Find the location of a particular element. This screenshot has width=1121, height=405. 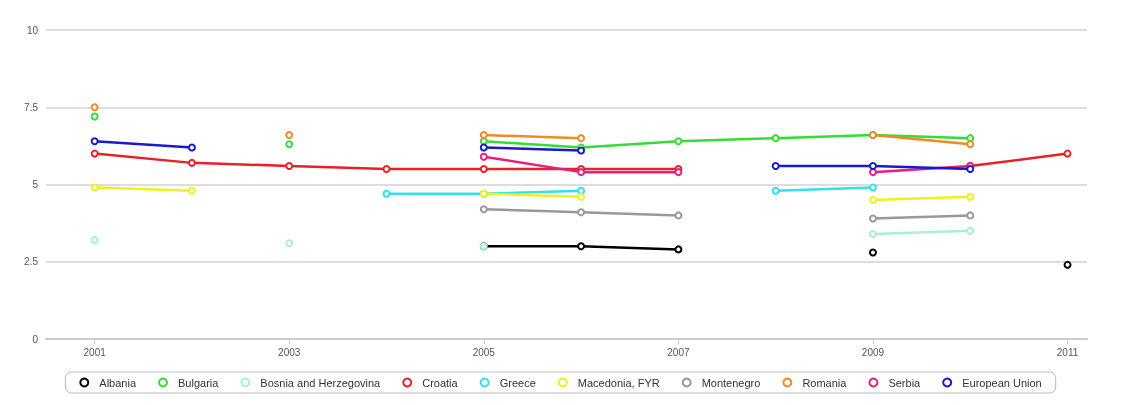

legend-label: Bosnia and Herzegovina is located at coordinates (321, 382).